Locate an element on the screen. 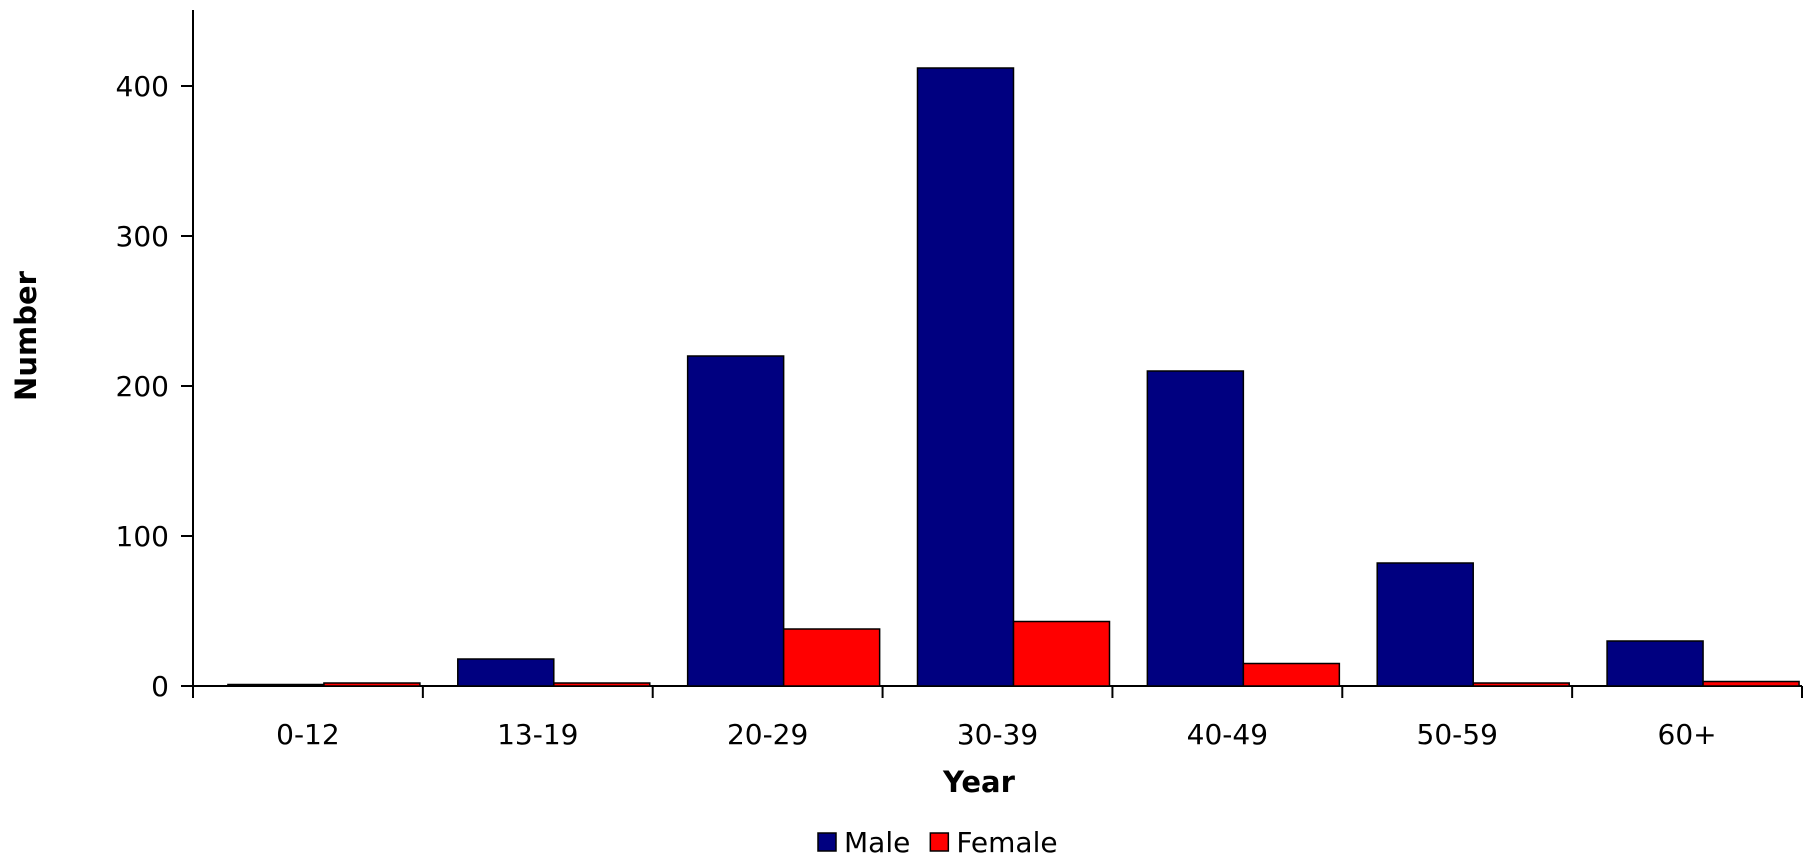 The height and width of the screenshot is (867, 1812). legend-label-male: Male is located at coordinates (877, 842).